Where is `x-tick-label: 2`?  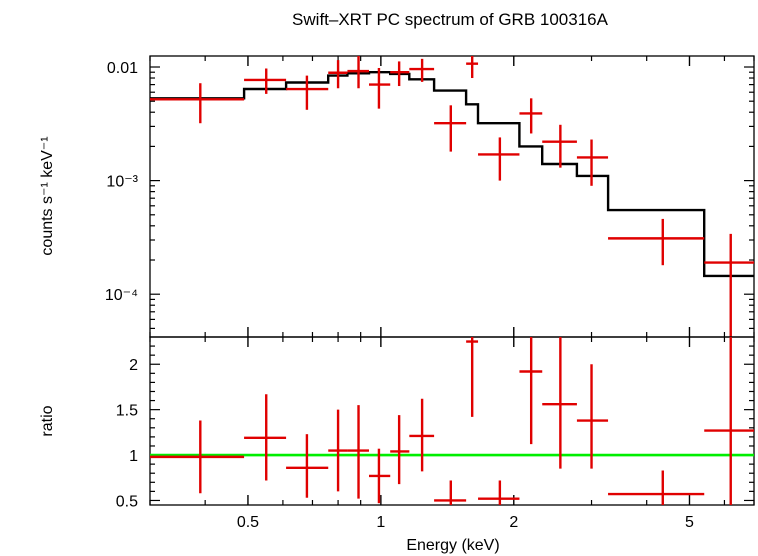
x-tick-label: 2 is located at coordinates (513, 522).